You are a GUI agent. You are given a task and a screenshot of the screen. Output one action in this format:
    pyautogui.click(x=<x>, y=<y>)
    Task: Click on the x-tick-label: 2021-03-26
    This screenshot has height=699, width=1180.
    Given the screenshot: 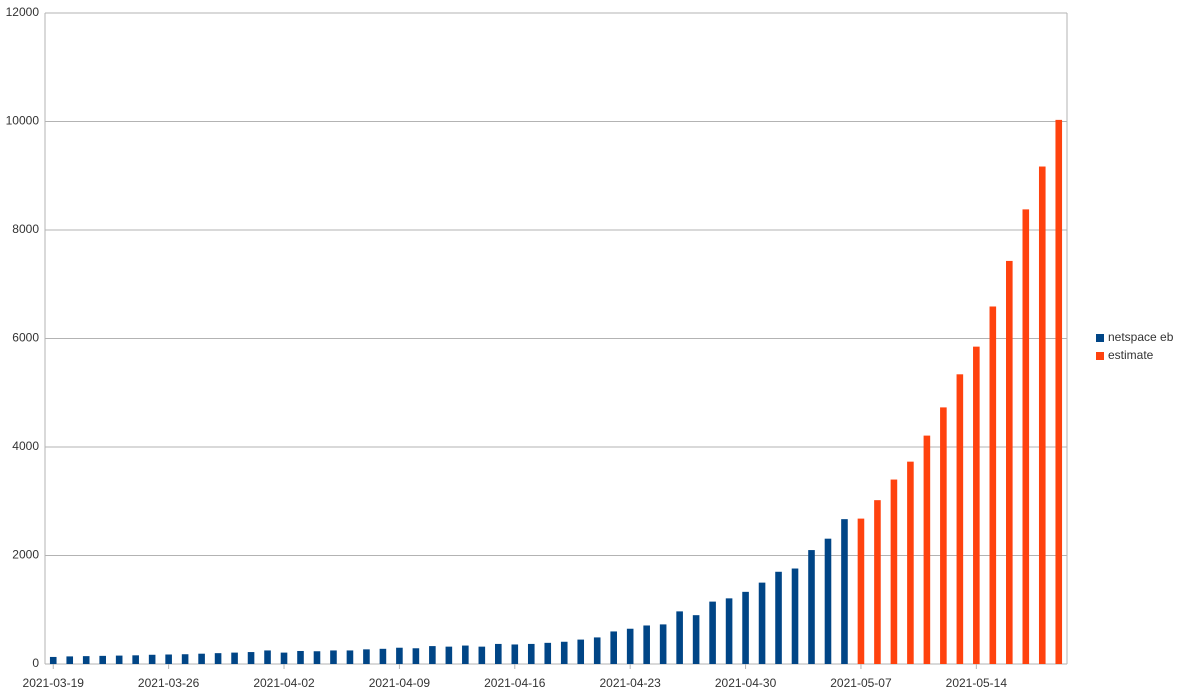 What is the action you would take?
    pyautogui.click(x=169, y=683)
    